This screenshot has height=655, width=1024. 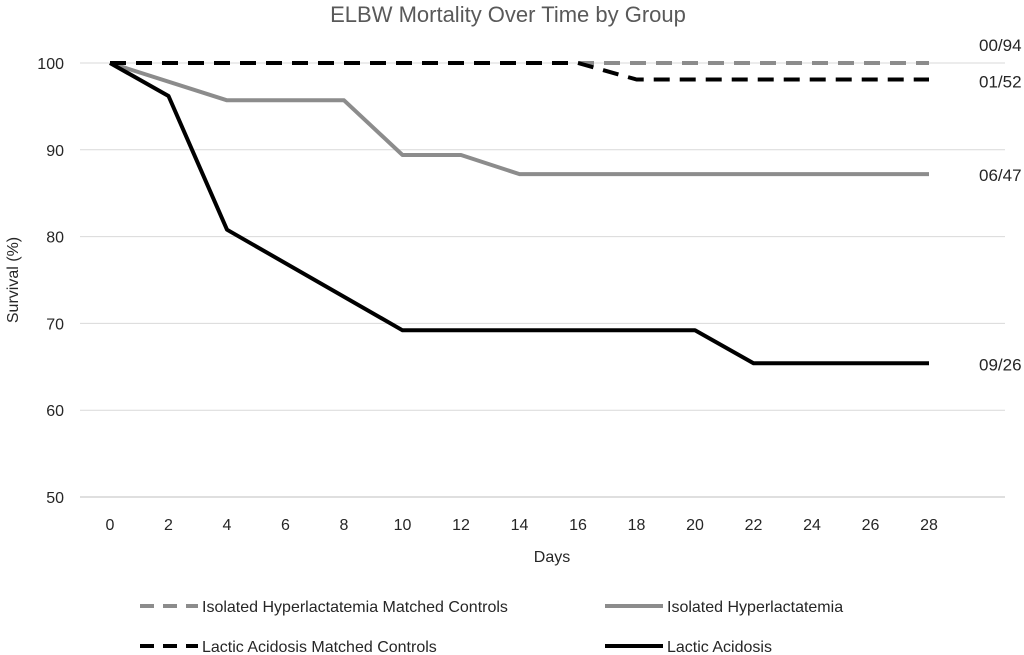 I want to click on x-axis-label: Days, so click(x=552, y=557).